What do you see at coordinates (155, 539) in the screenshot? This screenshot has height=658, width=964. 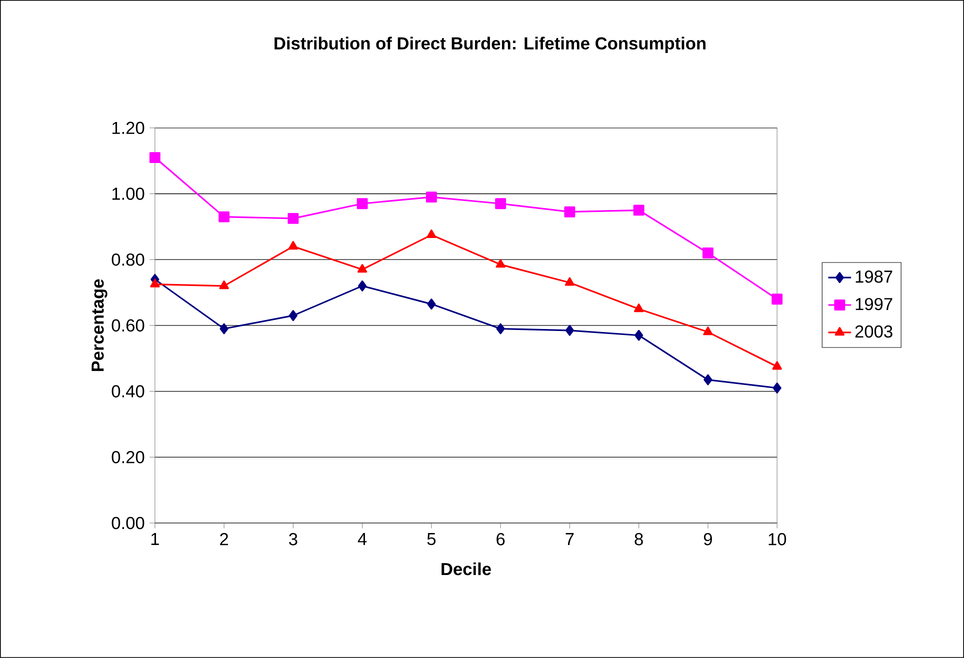 I see `x-tick-label: 1` at bounding box center [155, 539].